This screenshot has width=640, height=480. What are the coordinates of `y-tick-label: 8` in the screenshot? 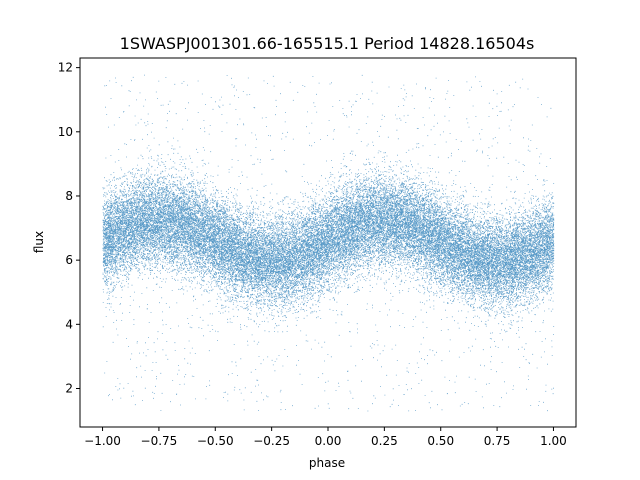 It's located at (69, 196).